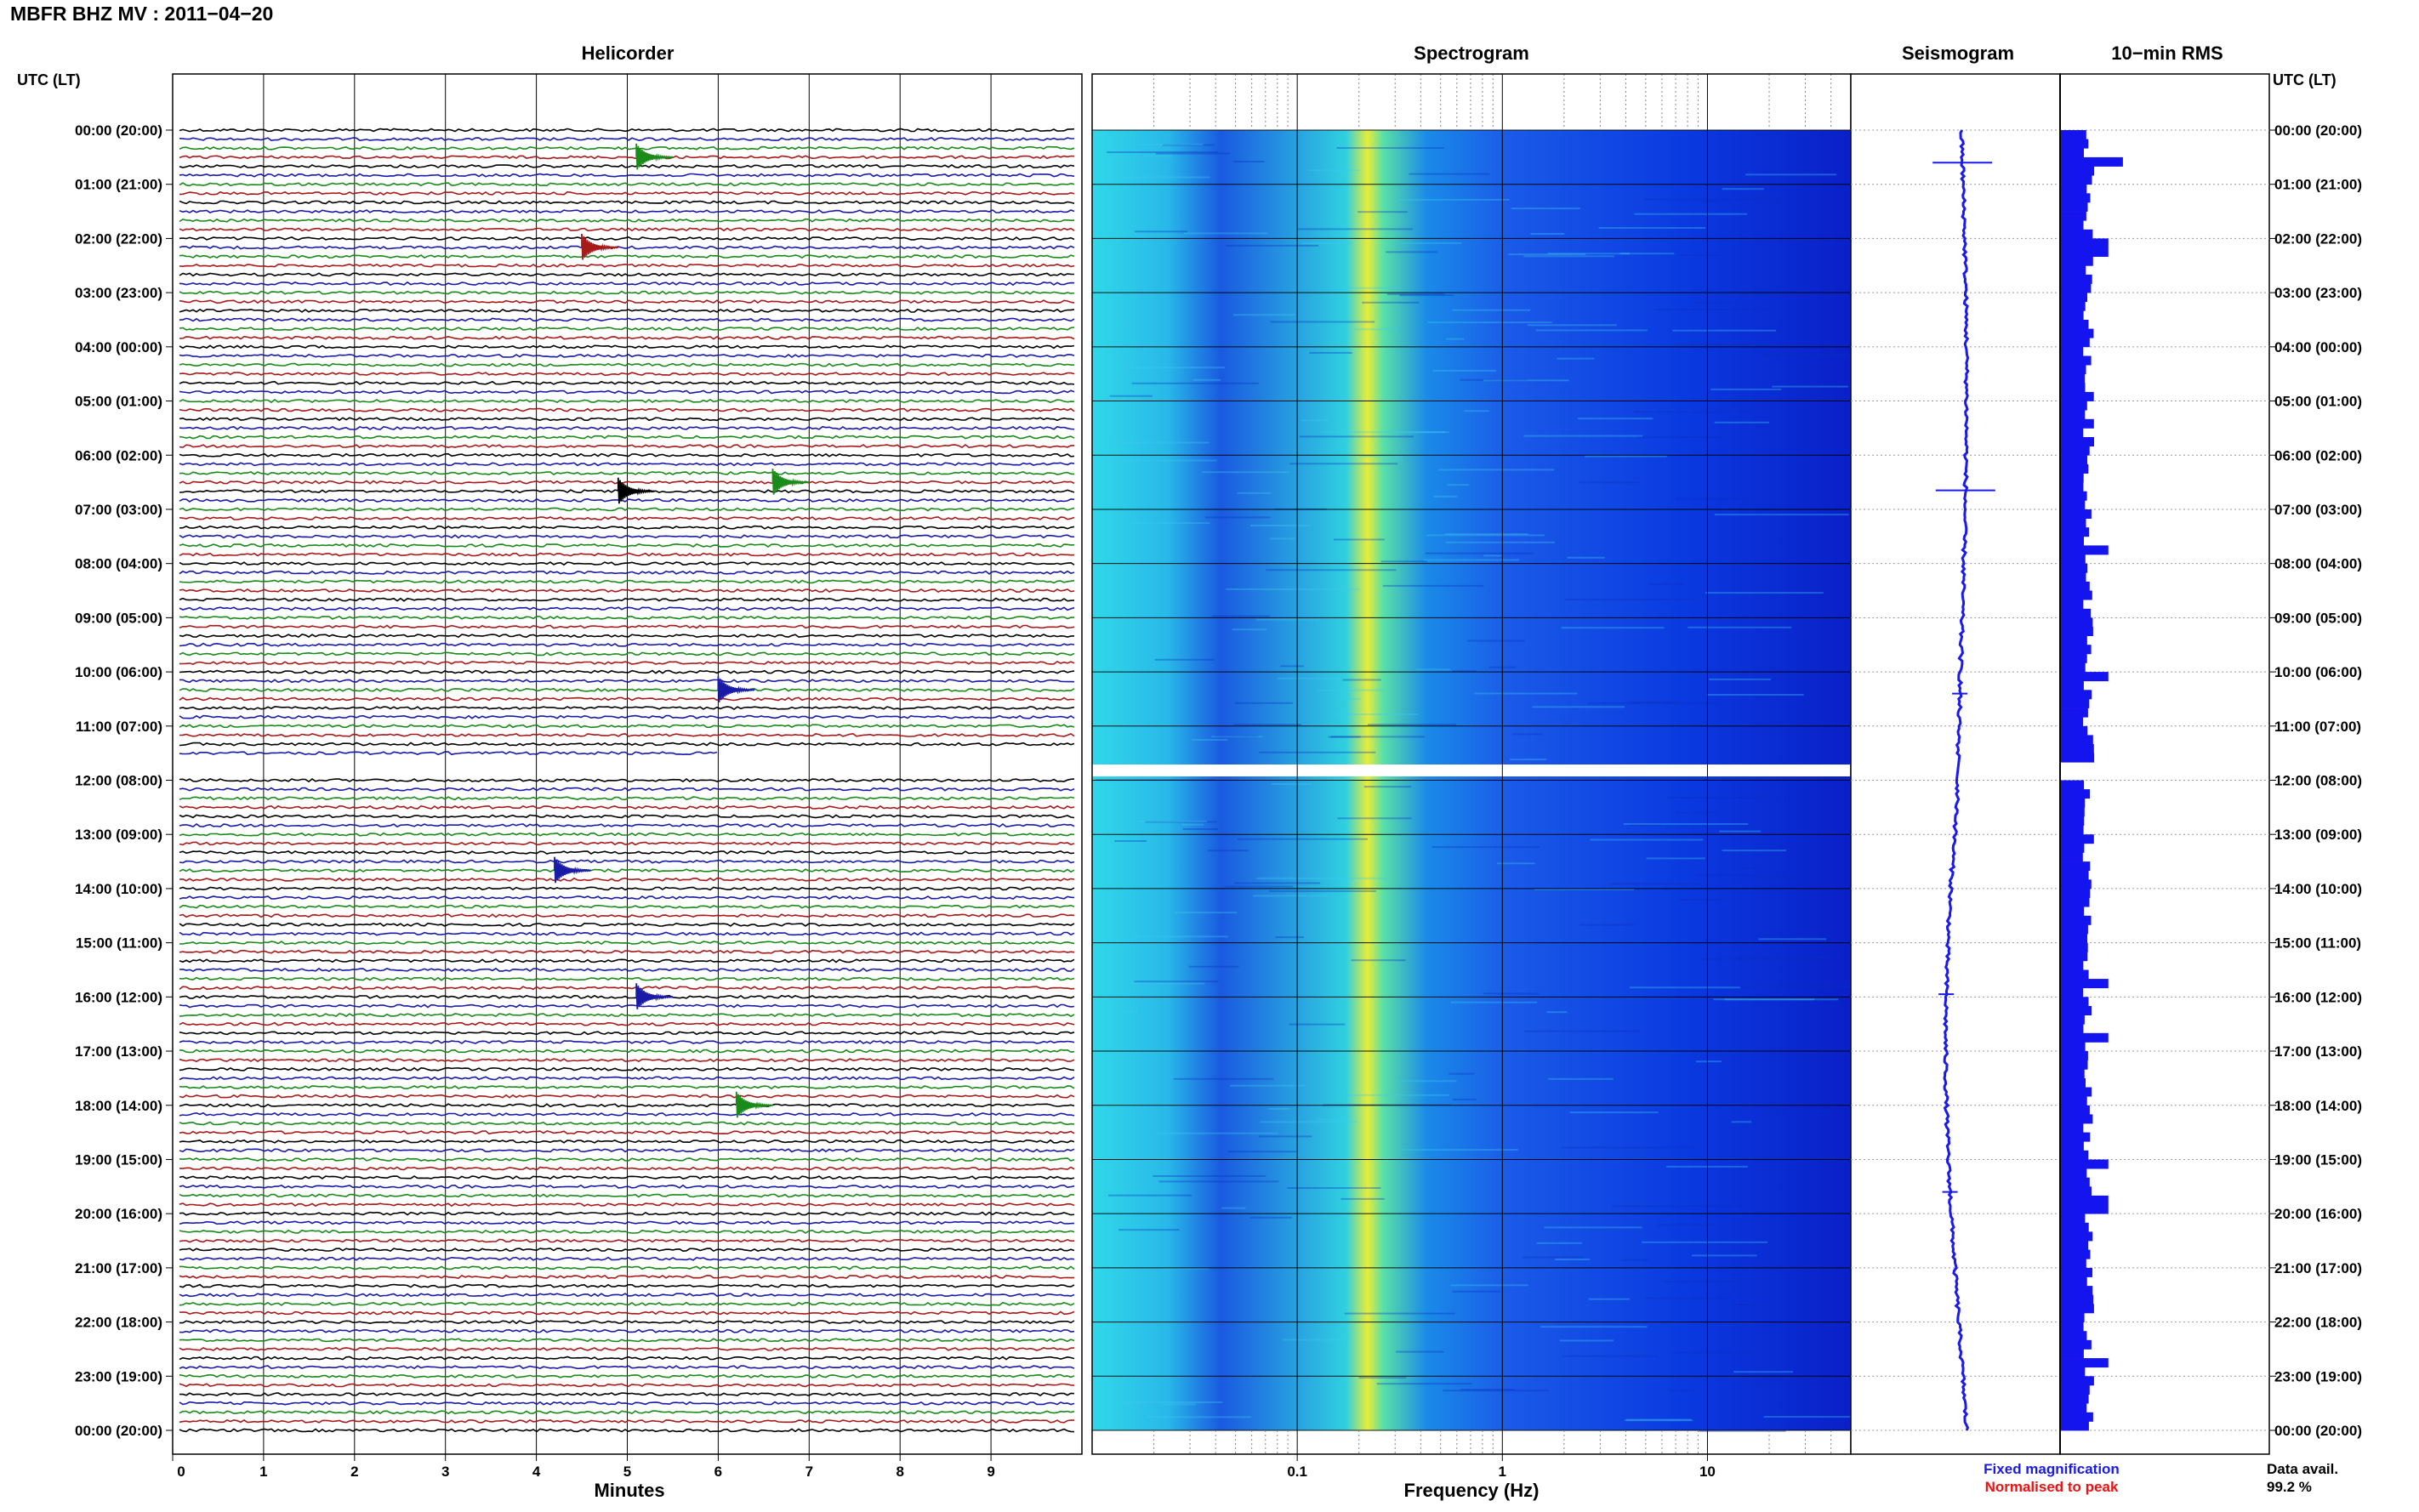 This screenshot has width=2419, height=1512. I want to click on right-time-label: 09:00 (05:00), so click(2318, 618).